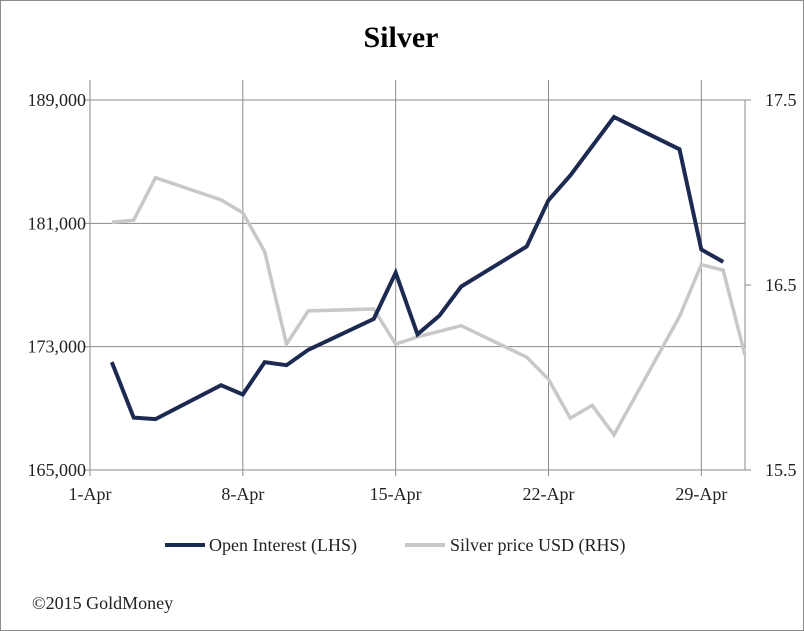 Image resolution: width=804 pixels, height=631 pixels. I want to click on x-tick-label: 8-Apr, so click(242, 494).